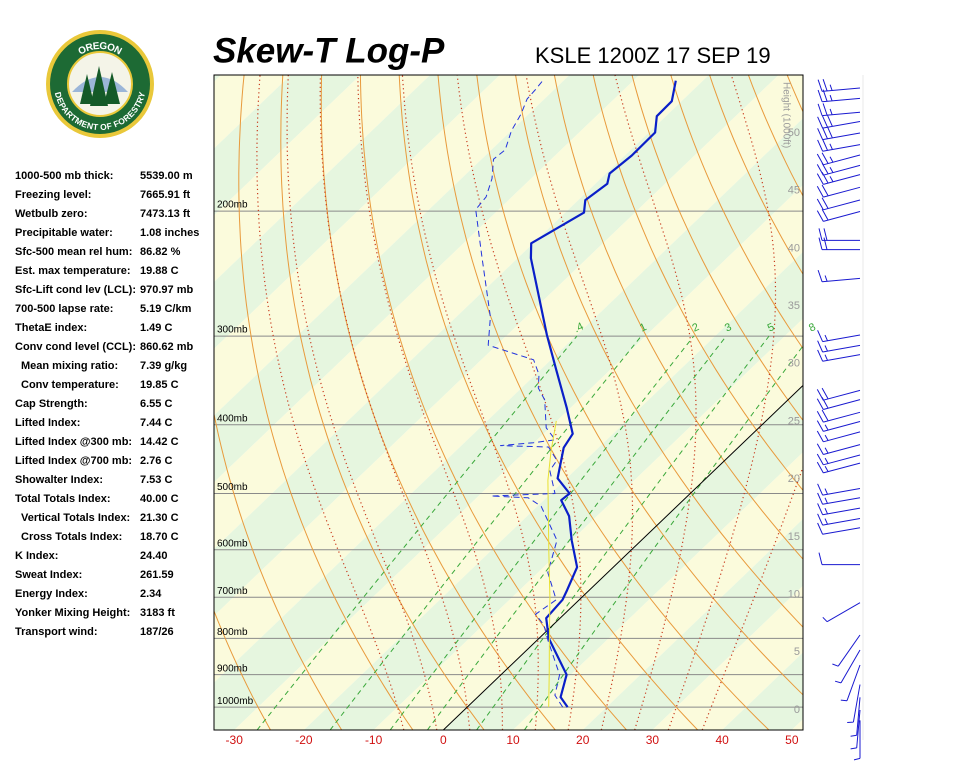 The width and height of the screenshot is (960, 773). What do you see at coordinates (232, 543) in the screenshot?
I see `y-tick-label: 600mb` at bounding box center [232, 543].